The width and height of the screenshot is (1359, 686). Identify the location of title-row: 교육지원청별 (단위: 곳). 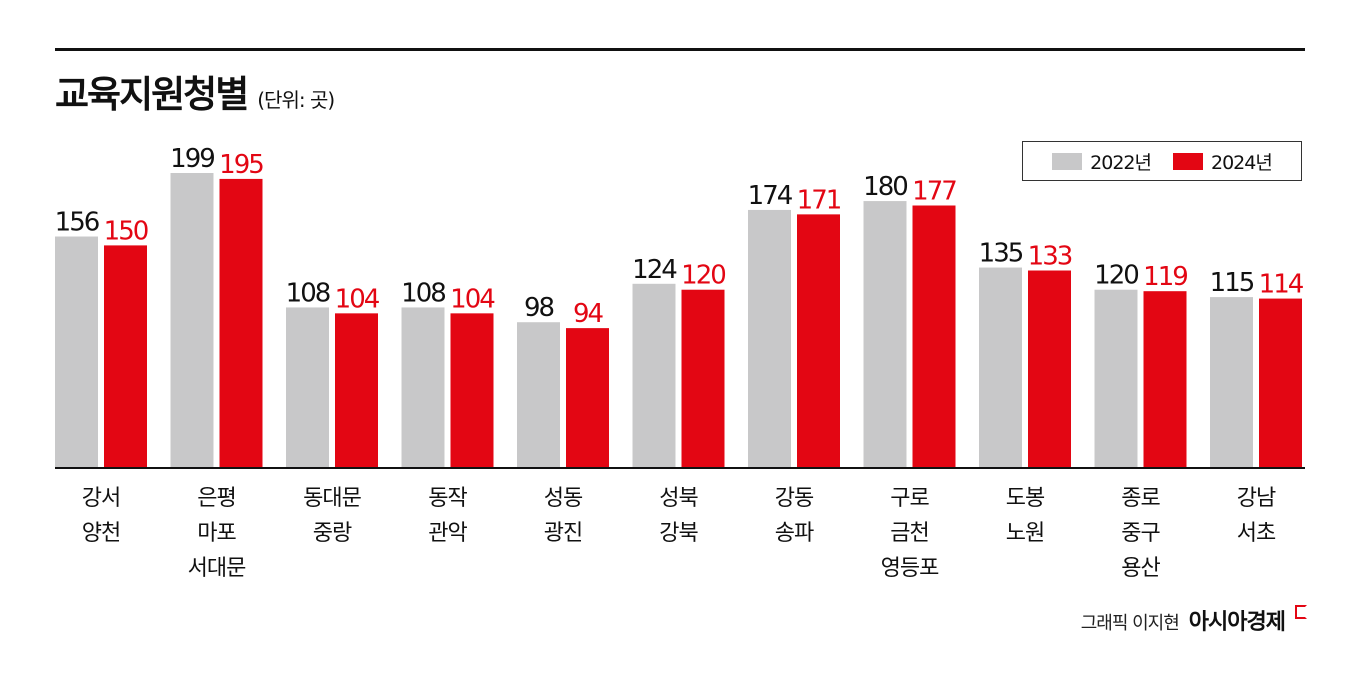
(195, 90).